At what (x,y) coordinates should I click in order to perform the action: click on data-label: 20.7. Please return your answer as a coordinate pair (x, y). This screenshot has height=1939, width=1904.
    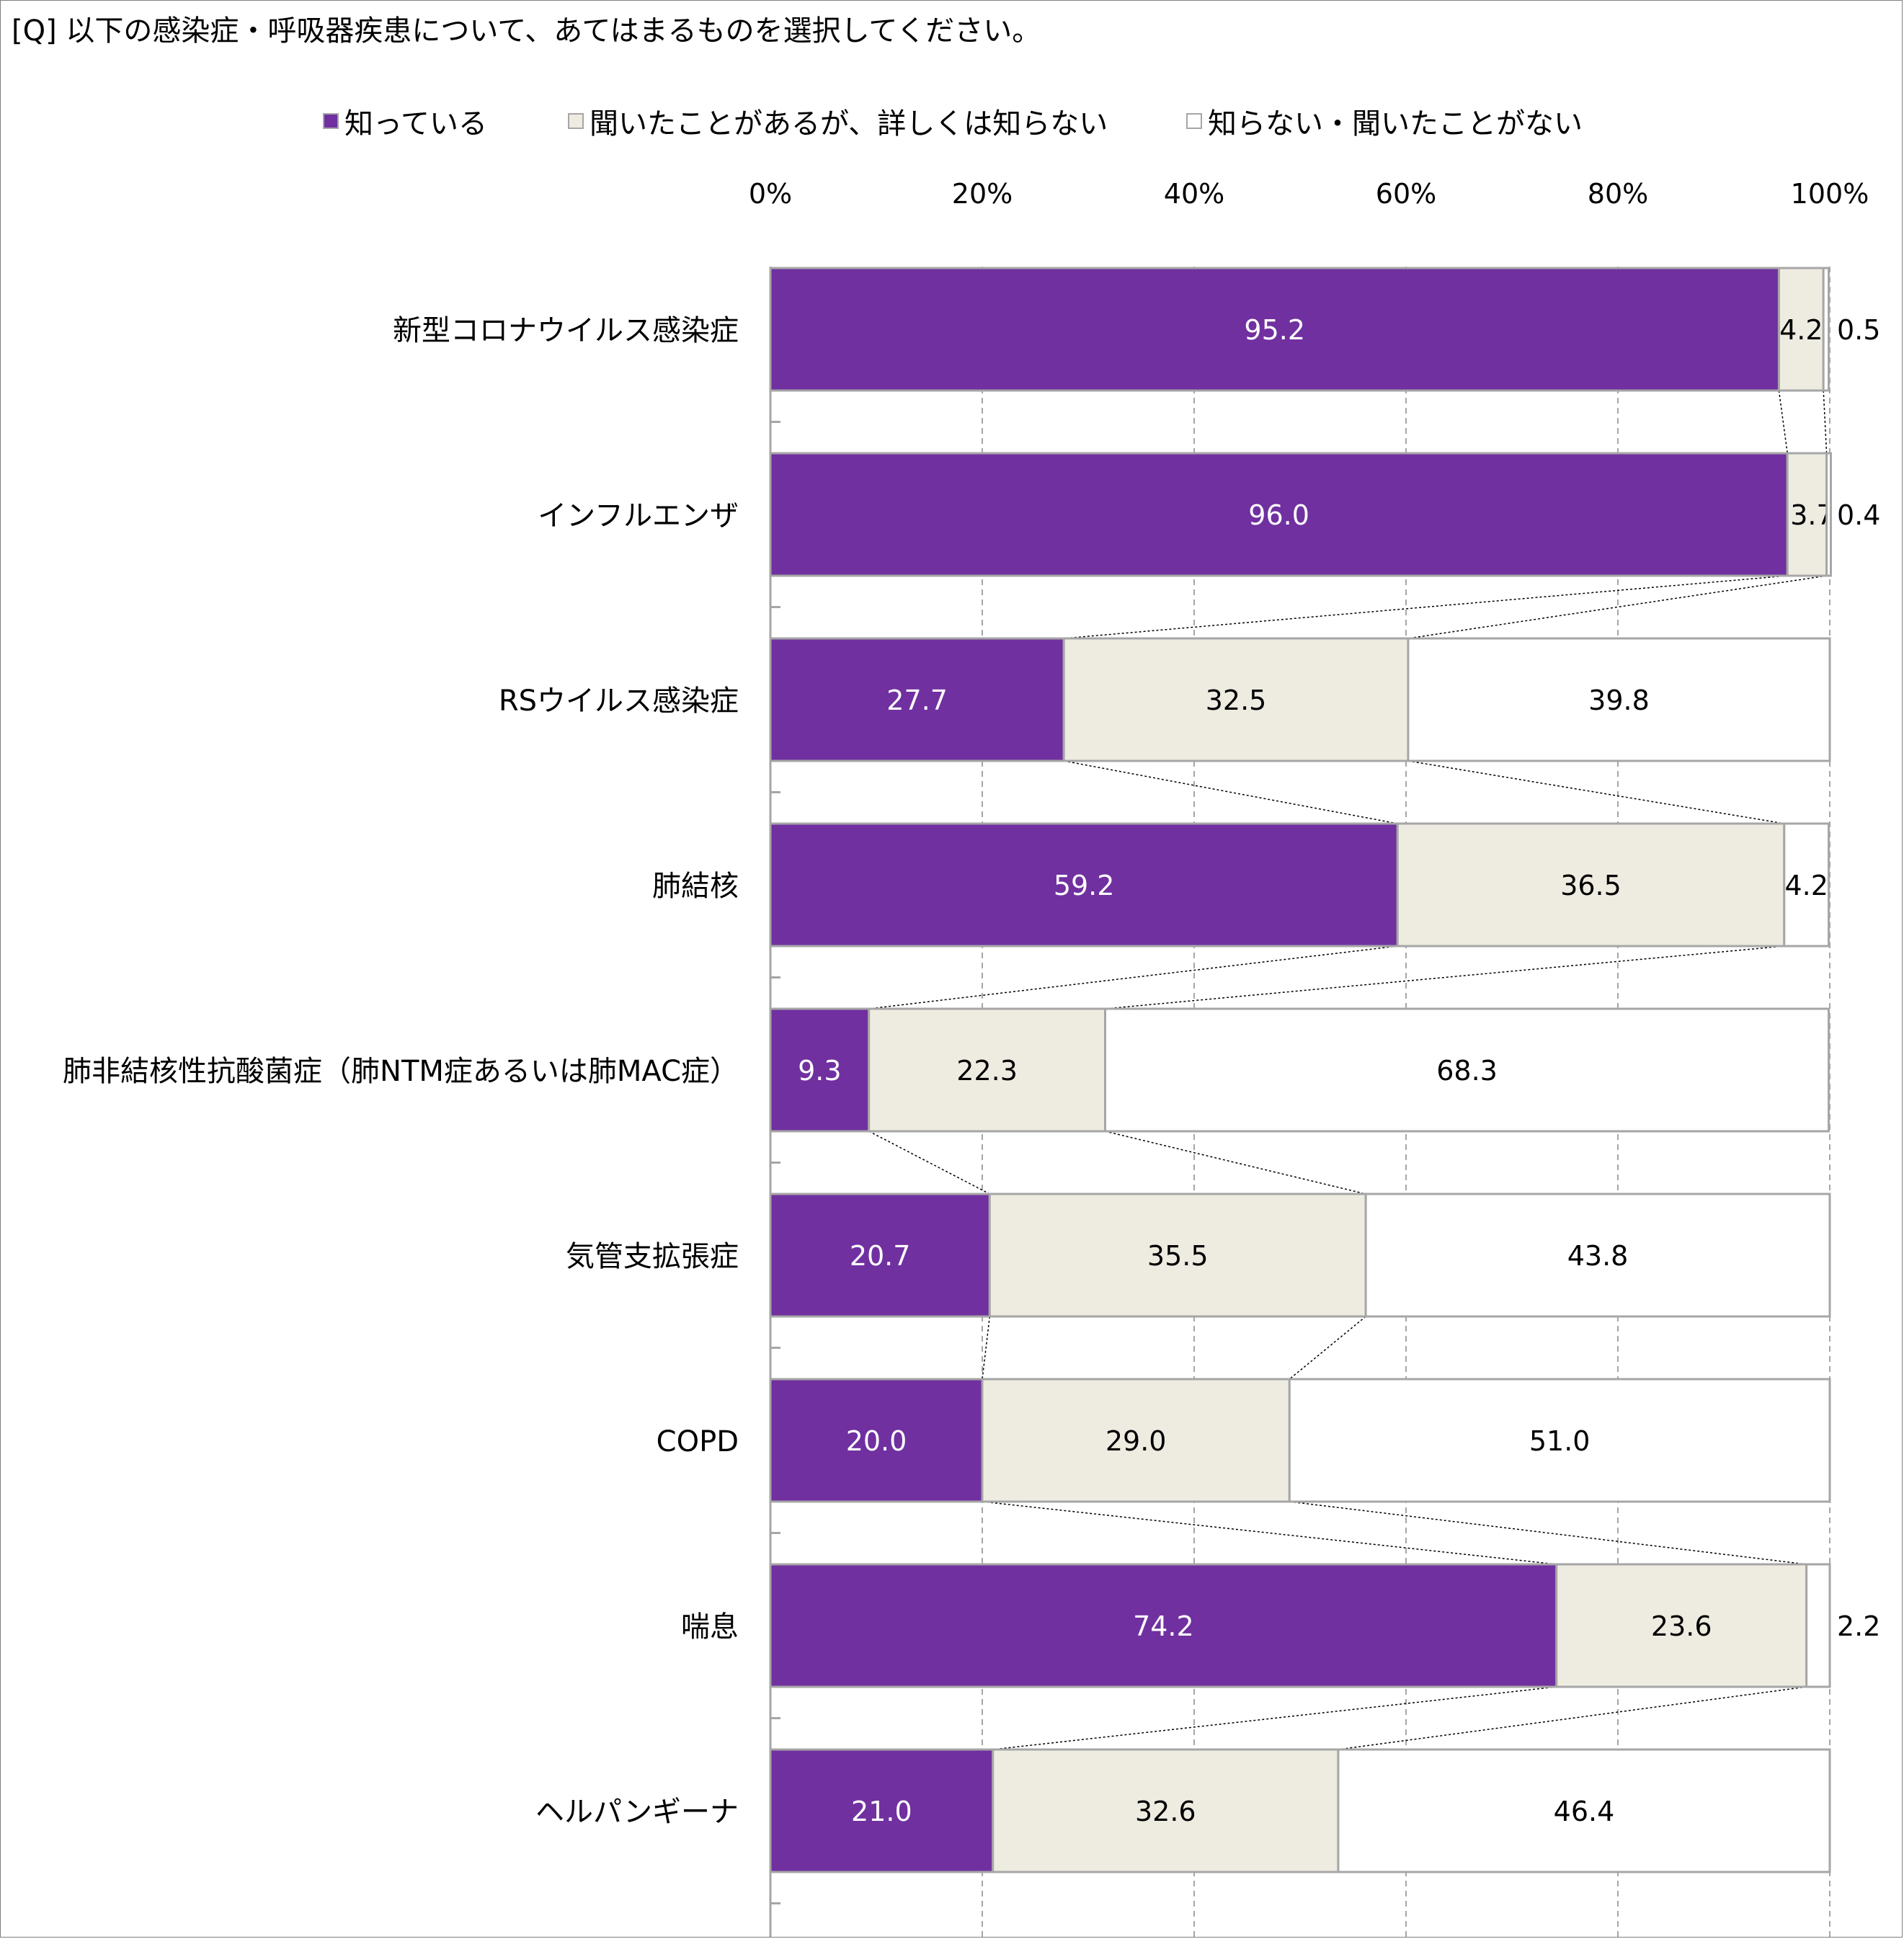
    Looking at the image, I should click on (880, 1256).